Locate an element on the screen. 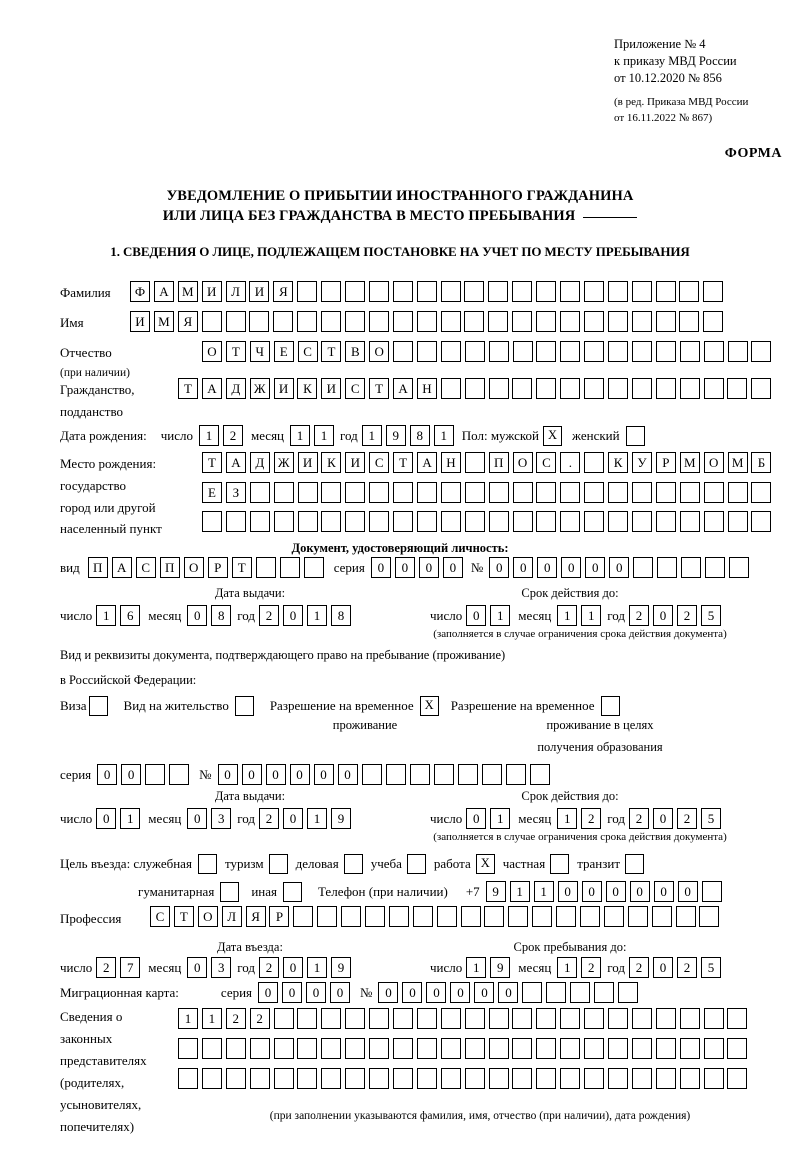 The image size is (800, 1163). char-cell: З is located at coordinates (235, 492).